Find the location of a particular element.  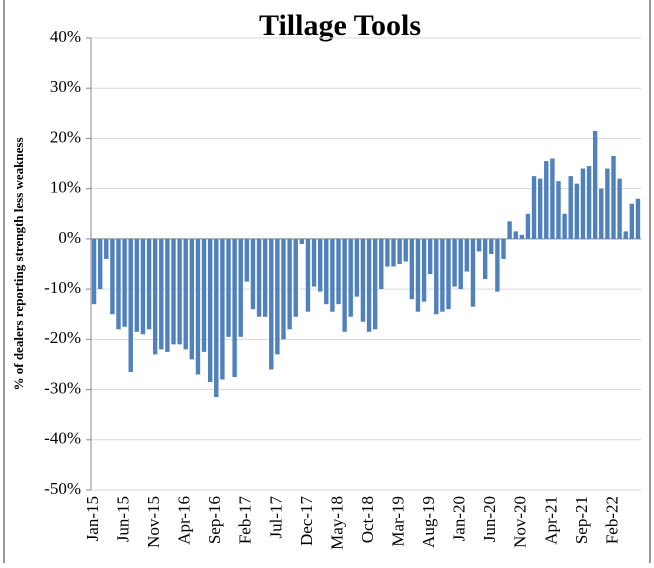

x-tick-label: Feb-22 is located at coordinates (611, 520).